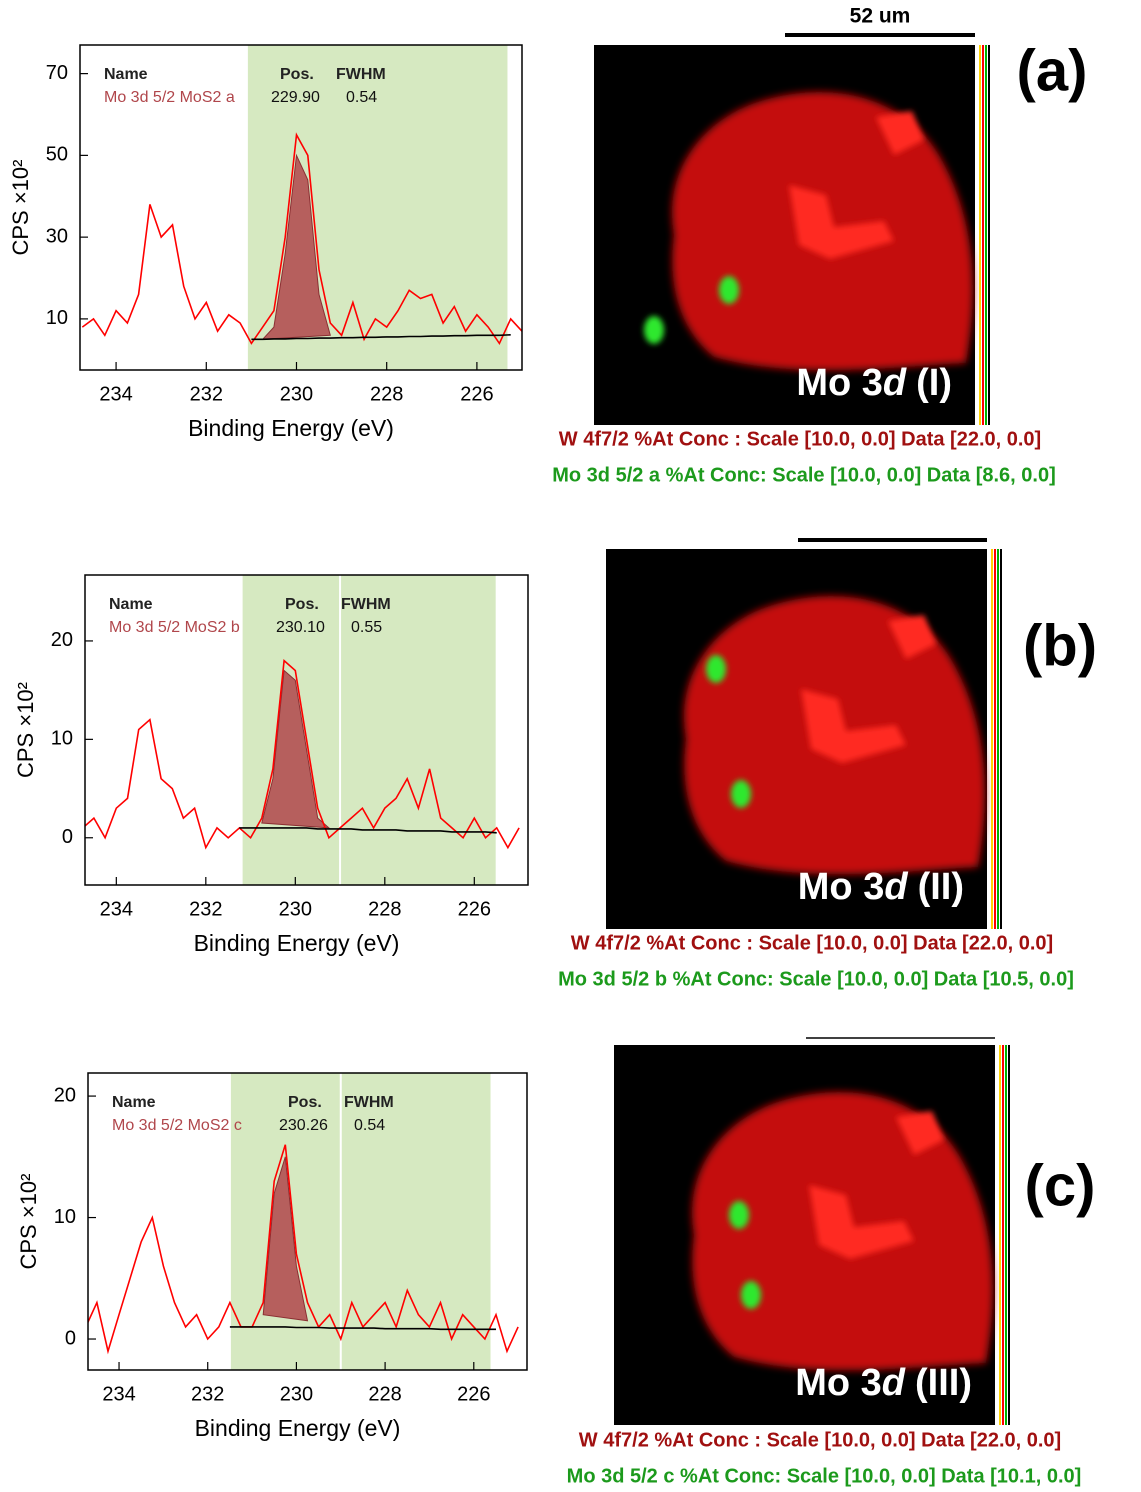 The image size is (1141, 1492). I want to click on element-map: Mo 3d (I), so click(792, 235).